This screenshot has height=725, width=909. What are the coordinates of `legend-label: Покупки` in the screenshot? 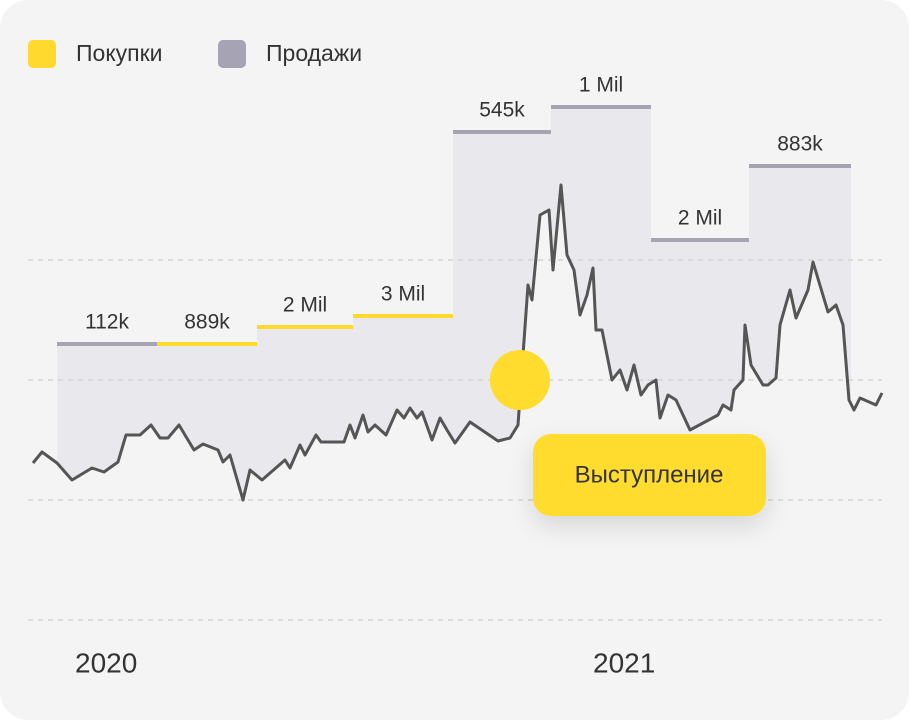 It's located at (119, 53).